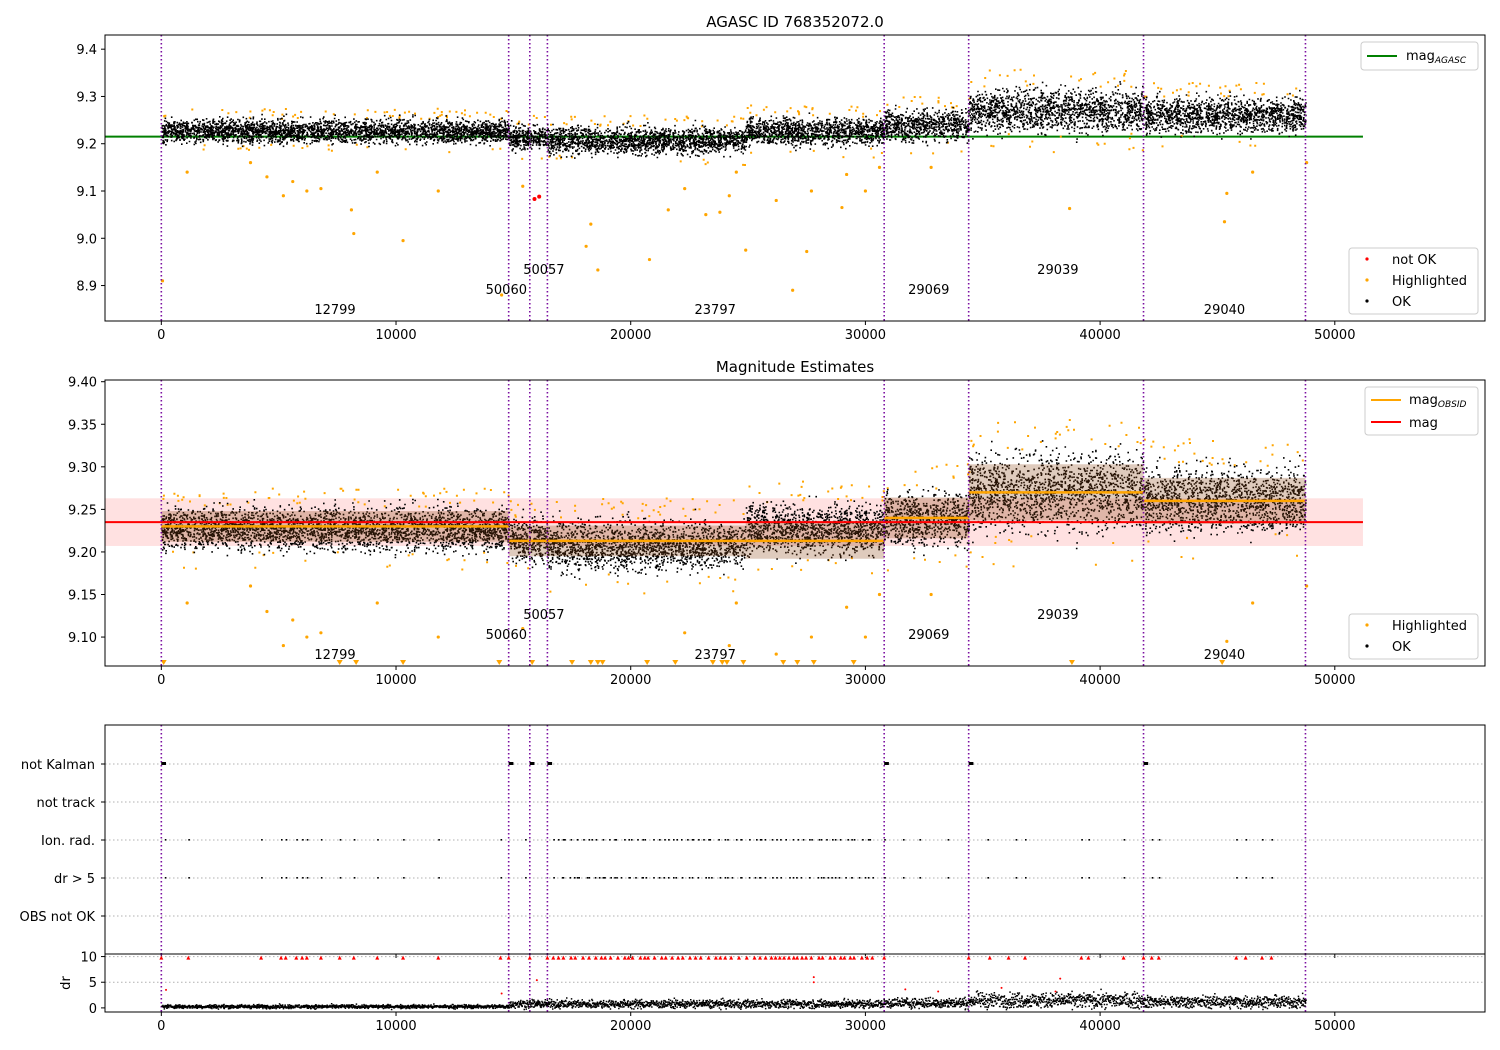 The height and width of the screenshot is (1050, 1500). I want to click on magnitude-ytick-label: 9.40, so click(82, 383).